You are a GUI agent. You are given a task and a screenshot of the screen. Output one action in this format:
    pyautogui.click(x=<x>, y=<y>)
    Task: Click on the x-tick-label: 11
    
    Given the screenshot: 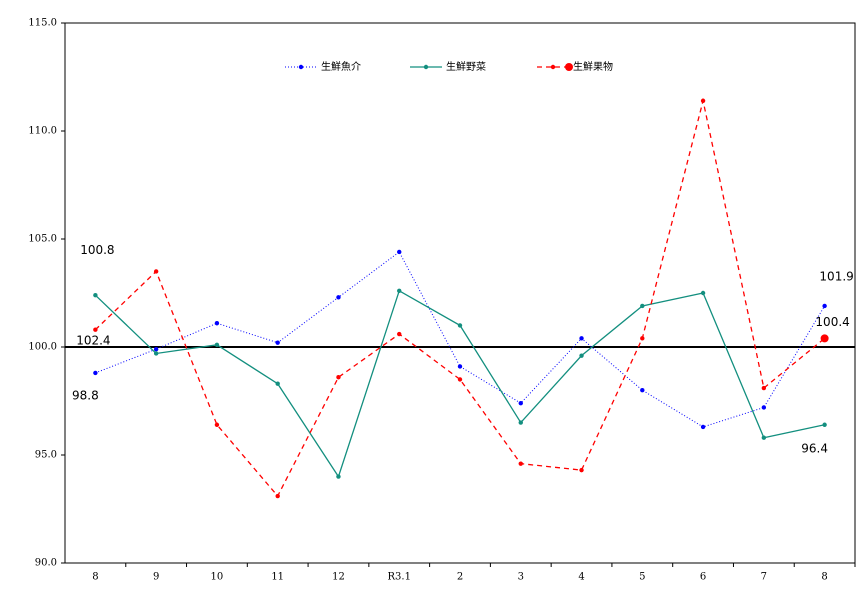 What is the action you would take?
    pyautogui.click(x=277, y=577)
    